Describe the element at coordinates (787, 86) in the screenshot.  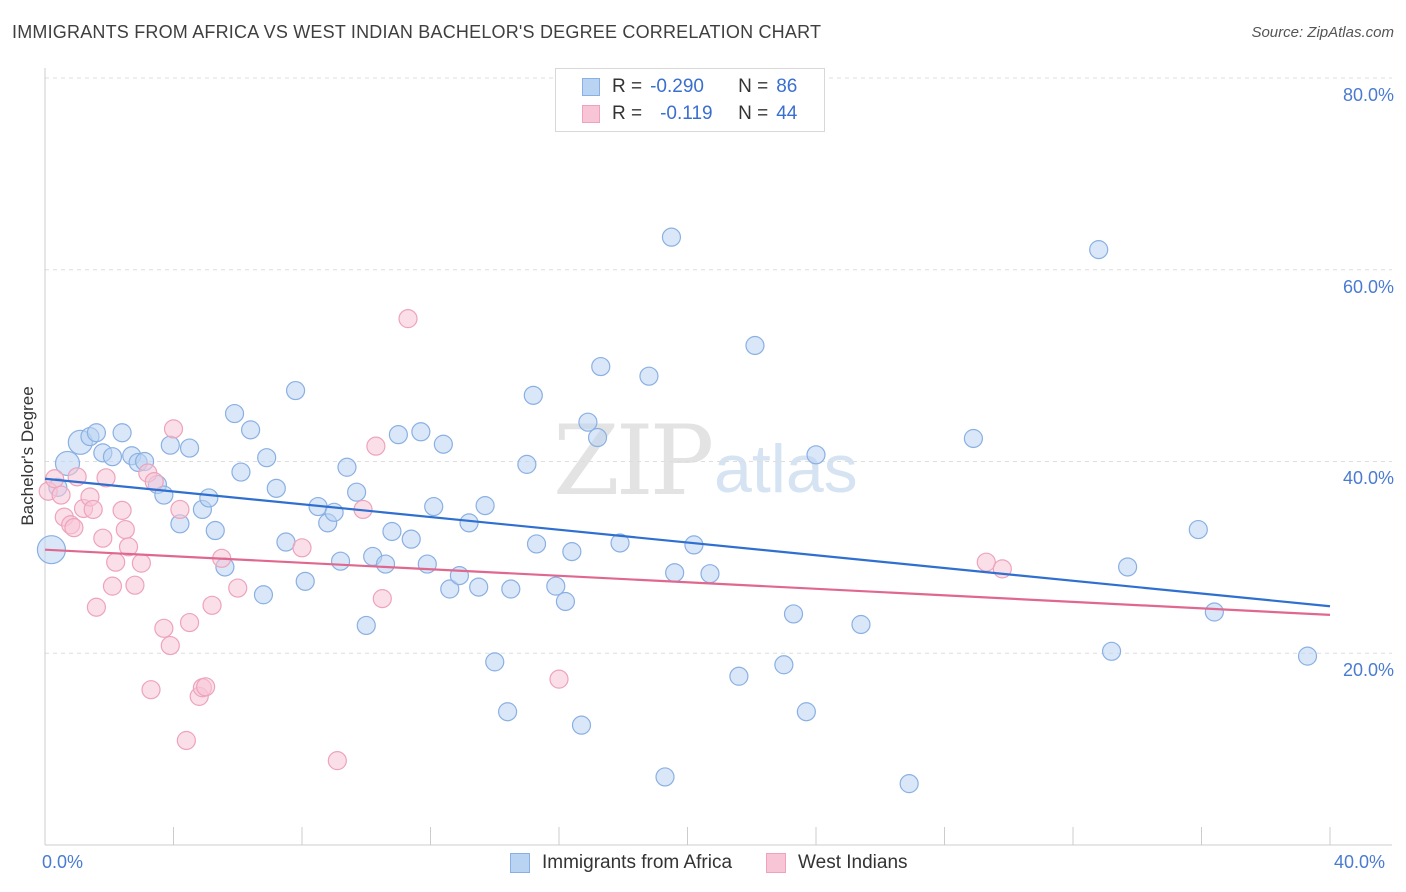
I see `n-value: 86` at that location.